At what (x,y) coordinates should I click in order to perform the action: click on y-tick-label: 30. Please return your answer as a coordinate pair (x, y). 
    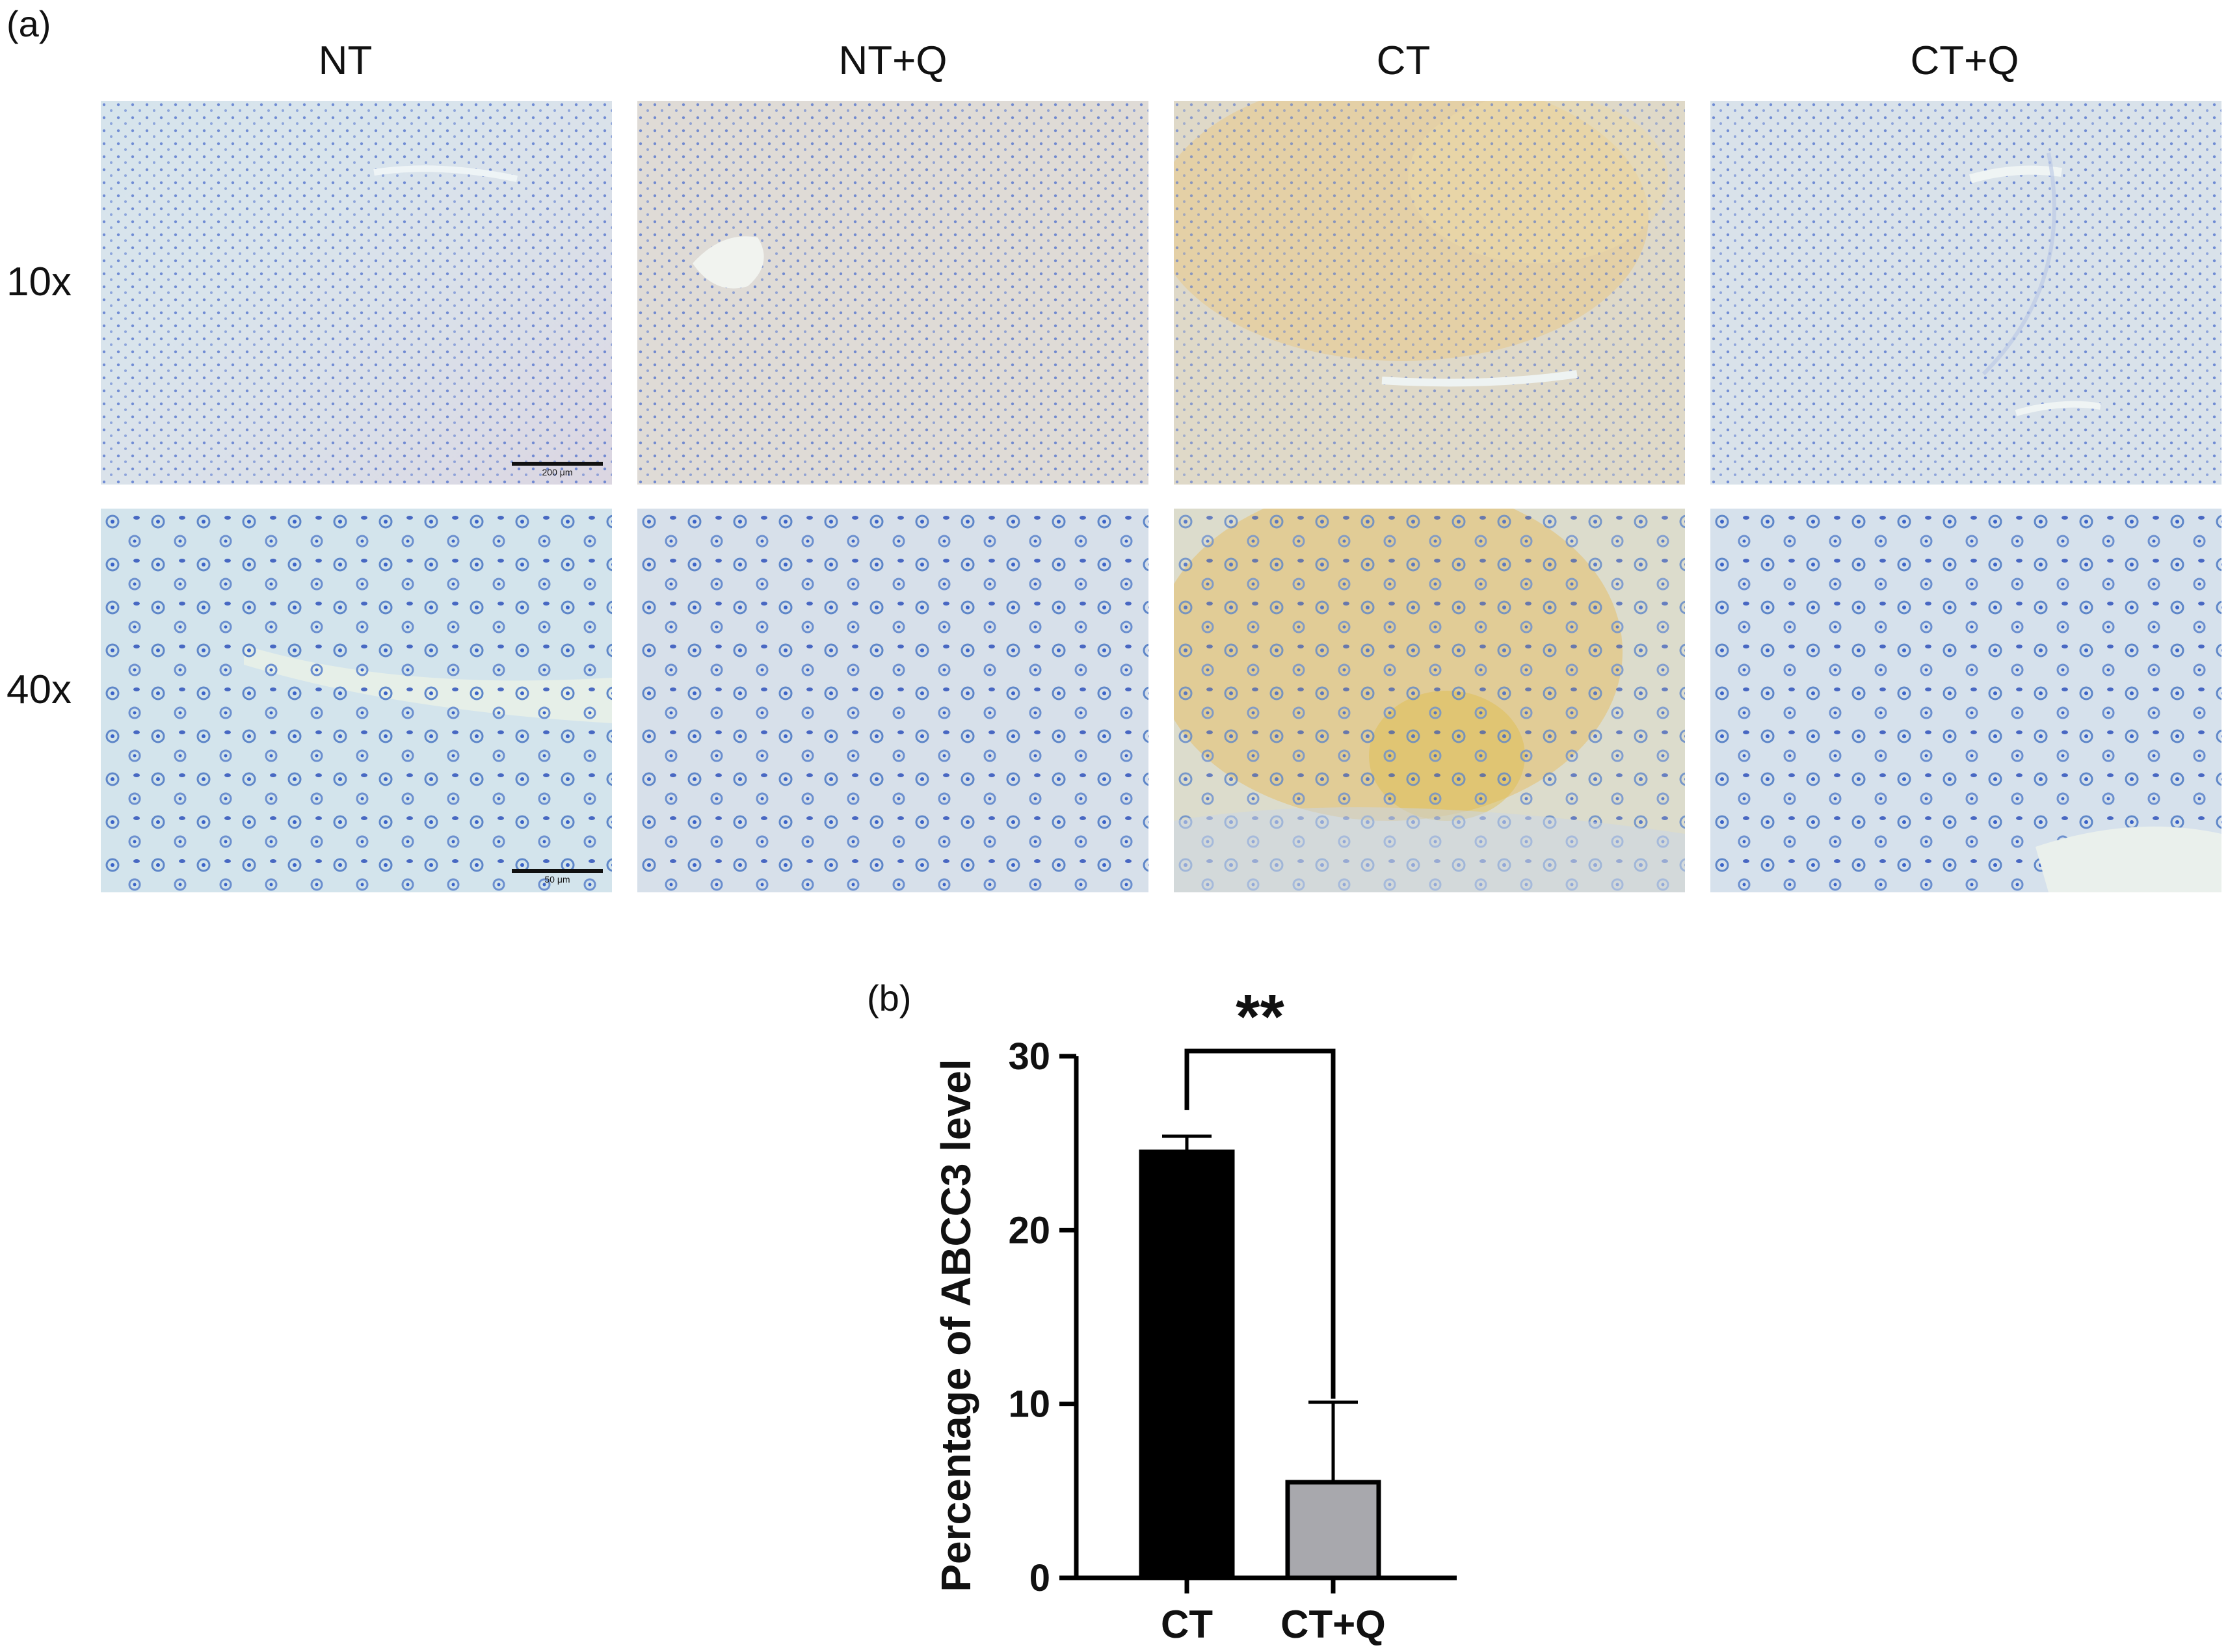
    Looking at the image, I should click on (1029, 1056).